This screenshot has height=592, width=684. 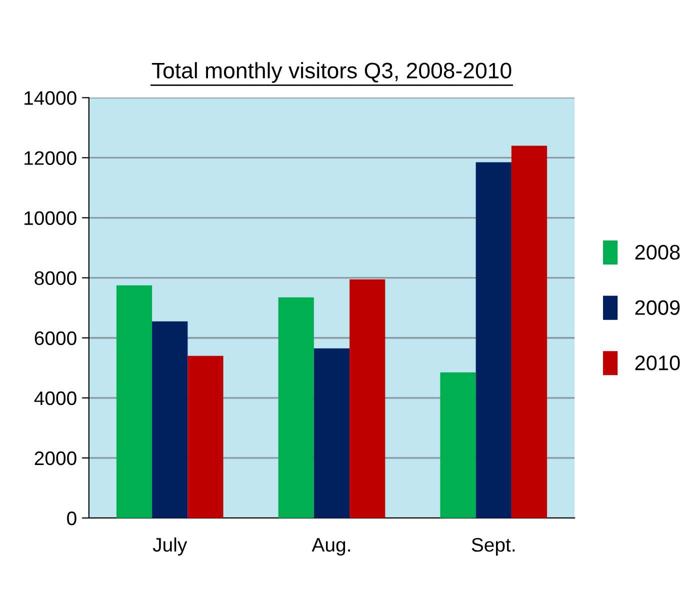 What do you see at coordinates (657, 252) in the screenshot?
I see `legend-label: 2008` at bounding box center [657, 252].